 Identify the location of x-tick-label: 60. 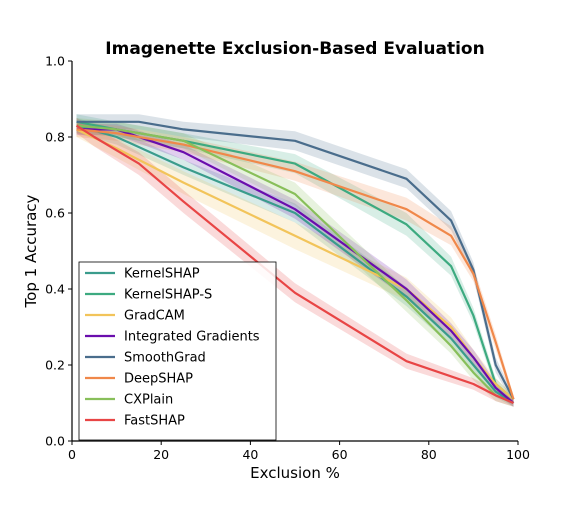
(340, 454).